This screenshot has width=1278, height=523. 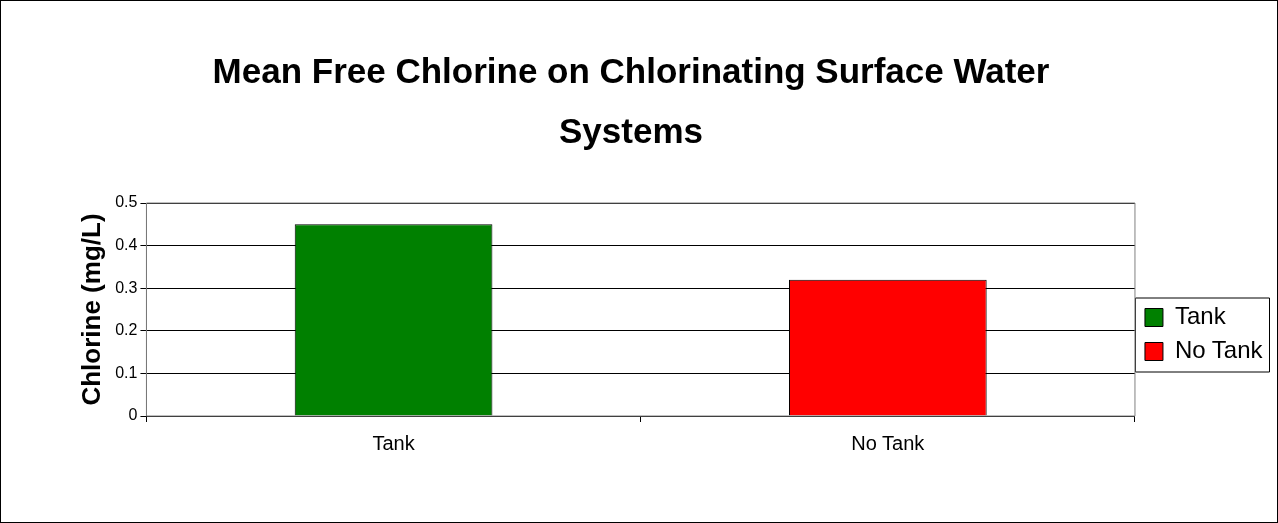 I want to click on y-tick-label: 0.2, so click(x=126, y=330).